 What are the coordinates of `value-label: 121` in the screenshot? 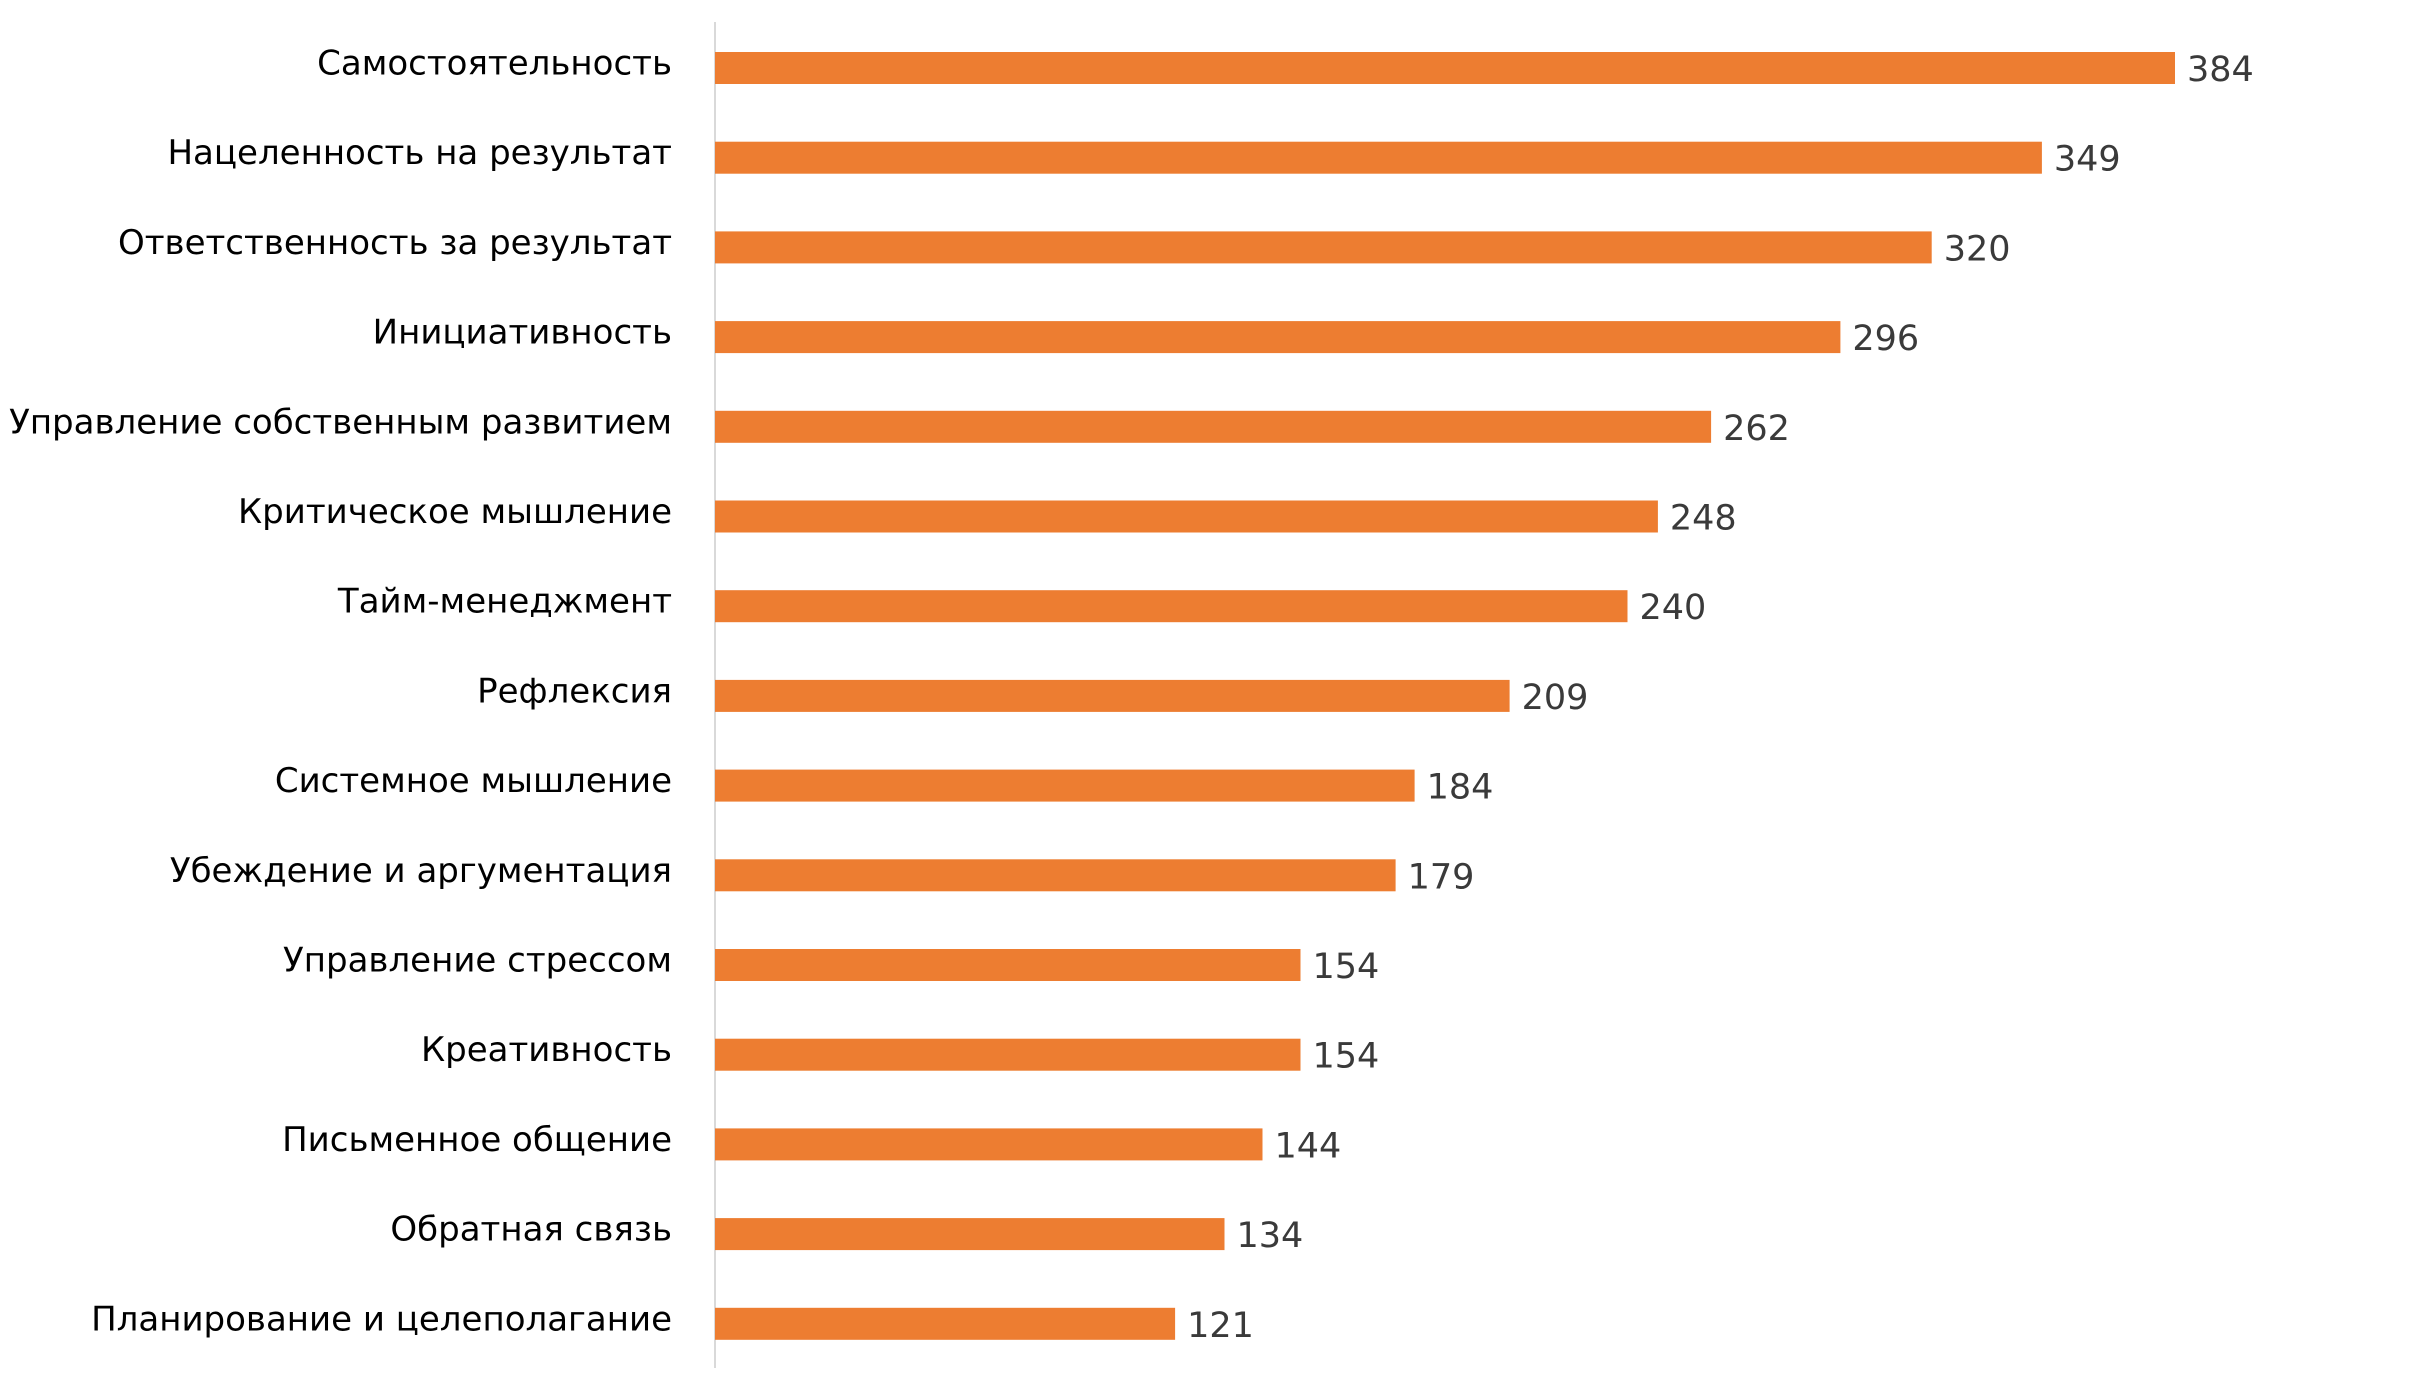 It's located at (1220, 1326).